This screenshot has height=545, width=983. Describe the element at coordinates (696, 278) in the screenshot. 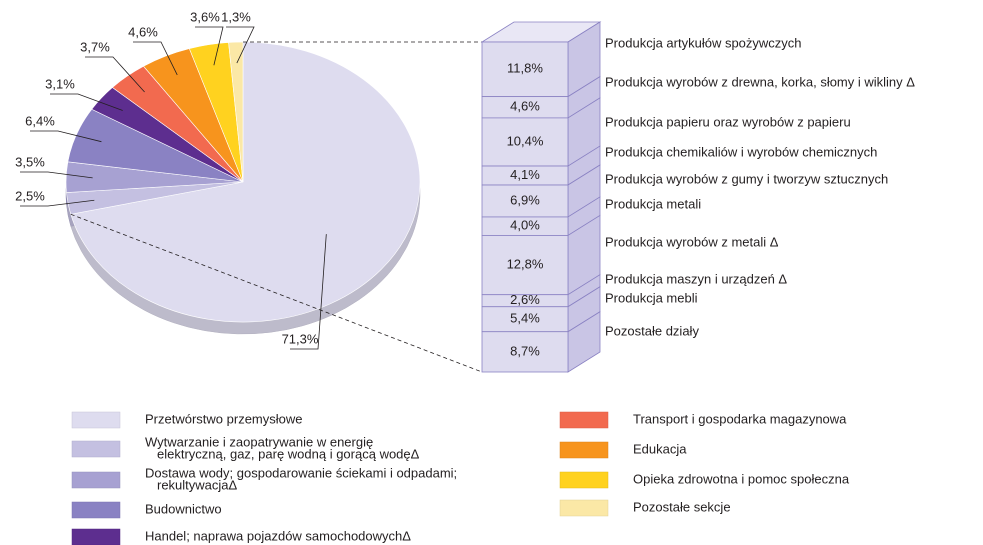

I see `bar-category: Produkcja maszyn i urządzeń Δ` at that location.